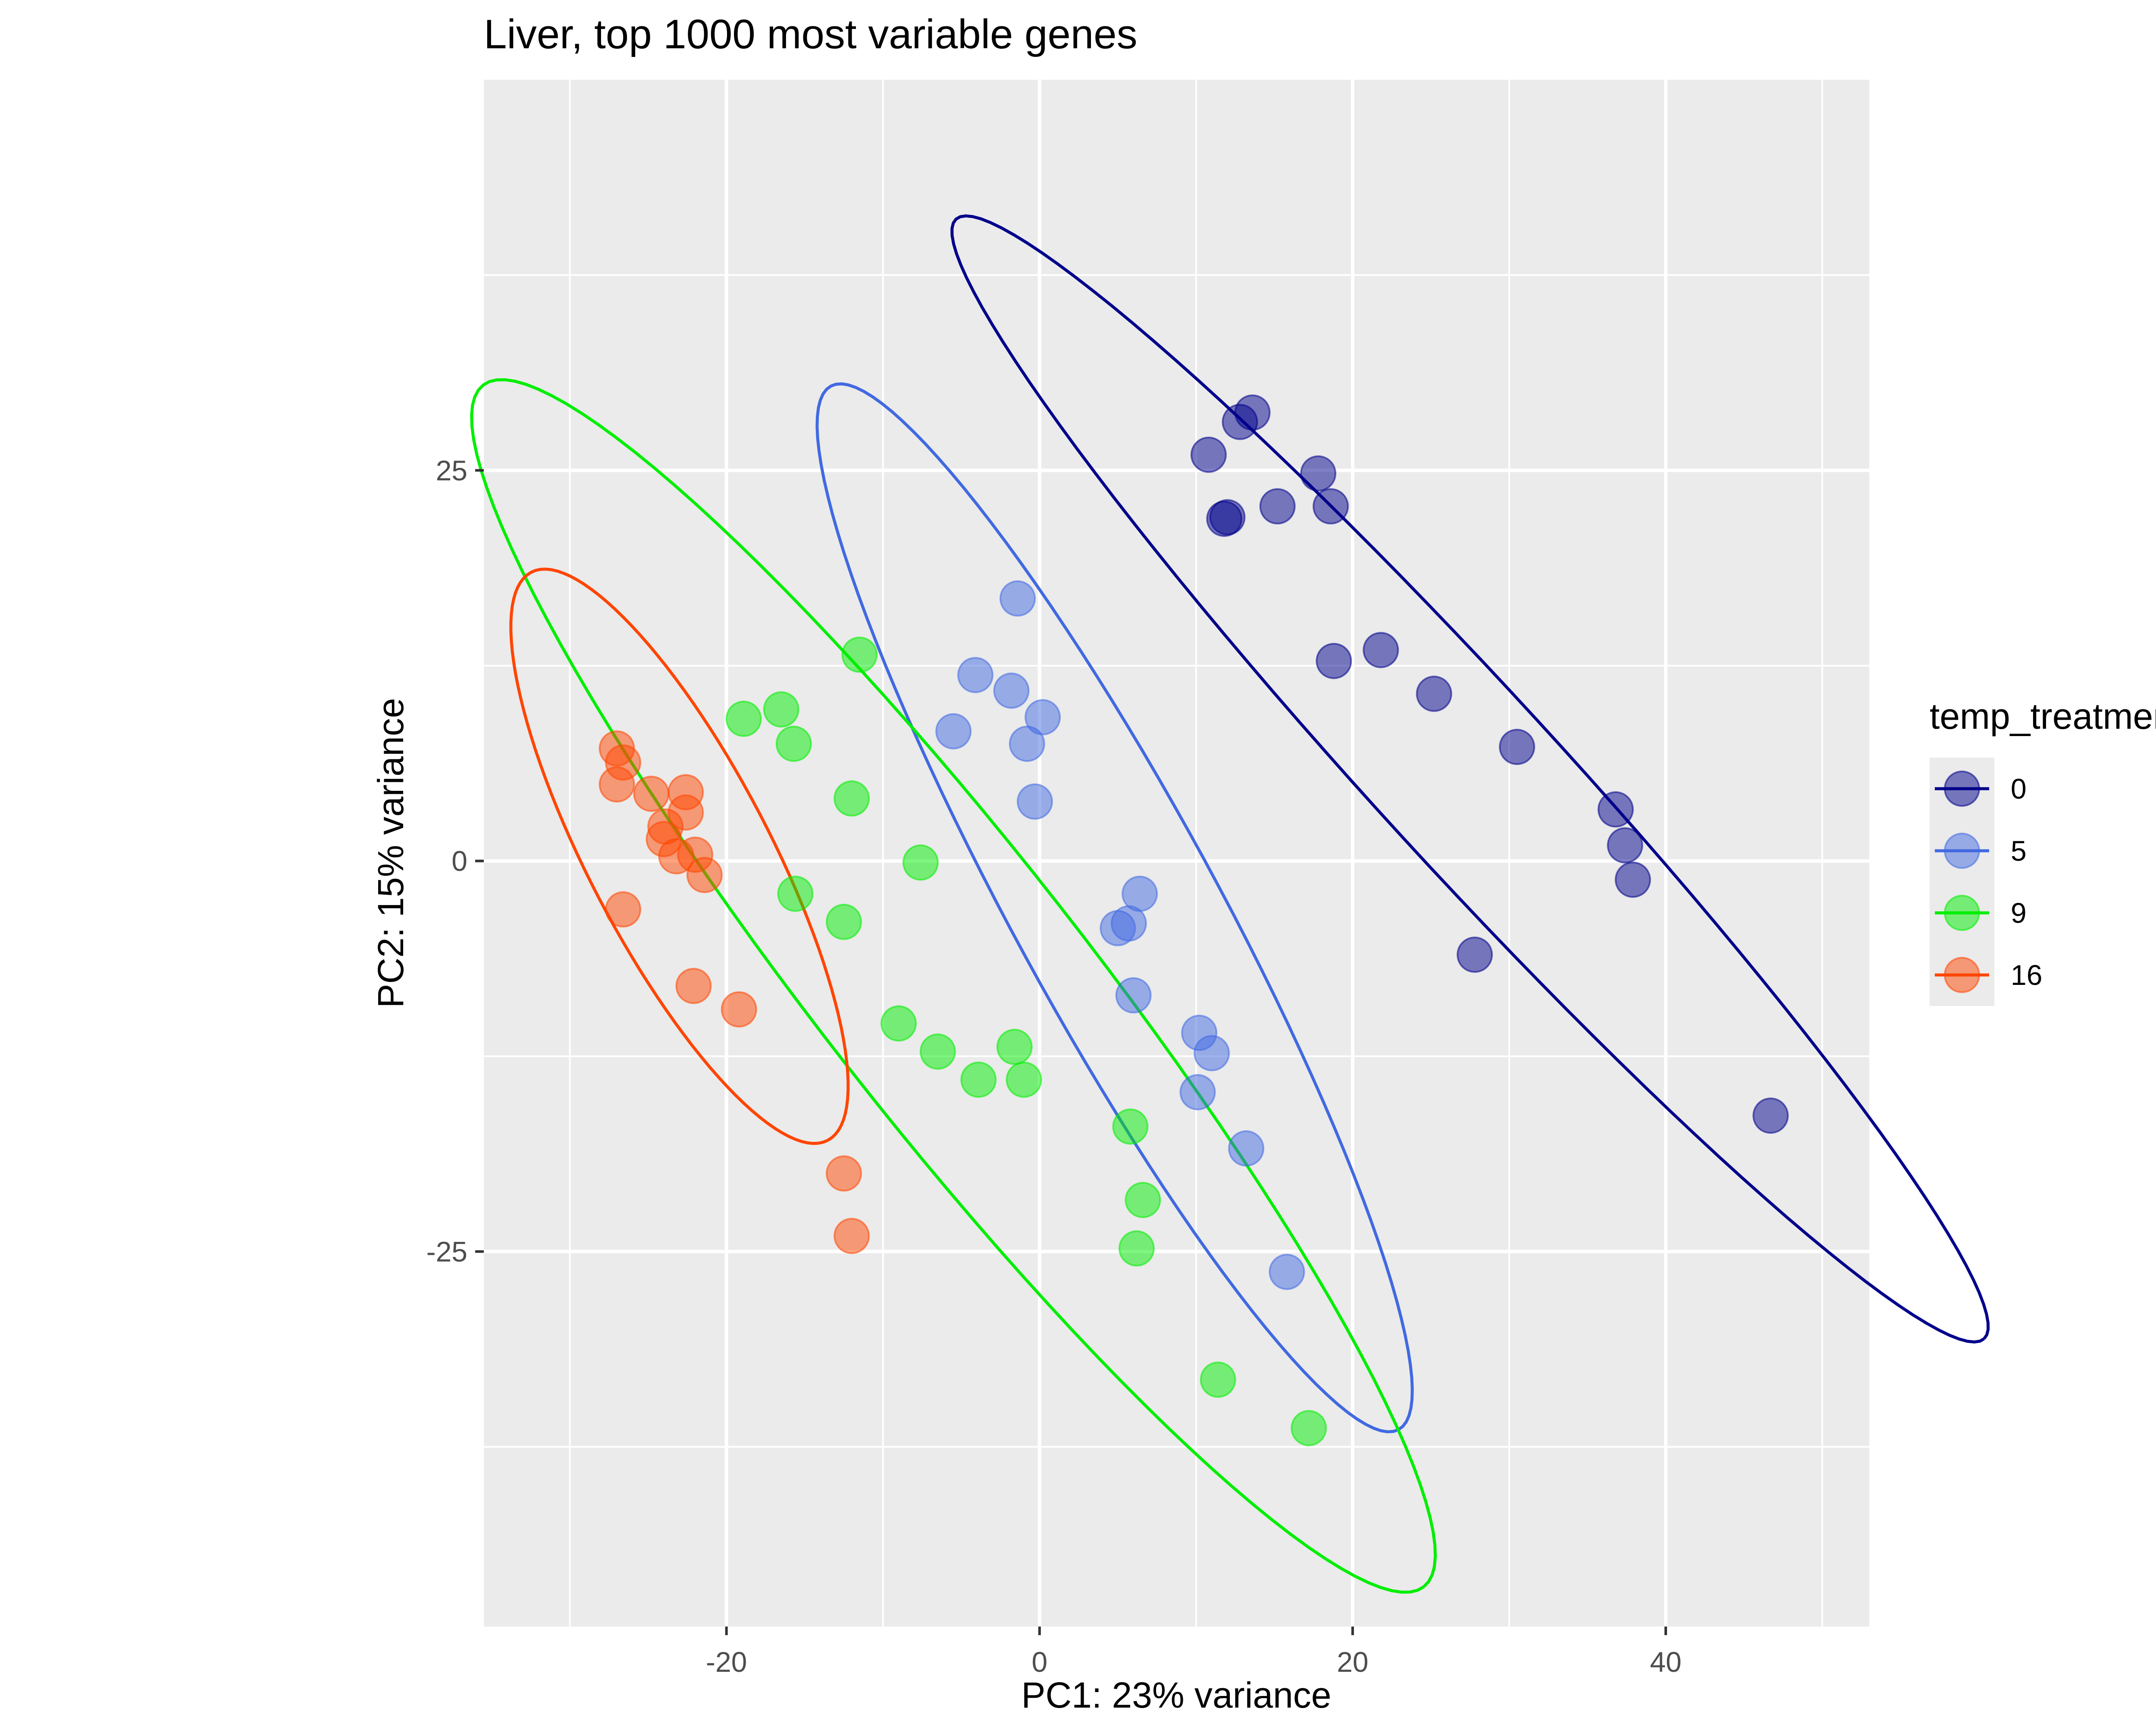 The height and width of the screenshot is (1727, 2156). Describe the element at coordinates (1176, 1695) in the screenshot. I see `x-axis-title: PC1: 23% variance` at that location.